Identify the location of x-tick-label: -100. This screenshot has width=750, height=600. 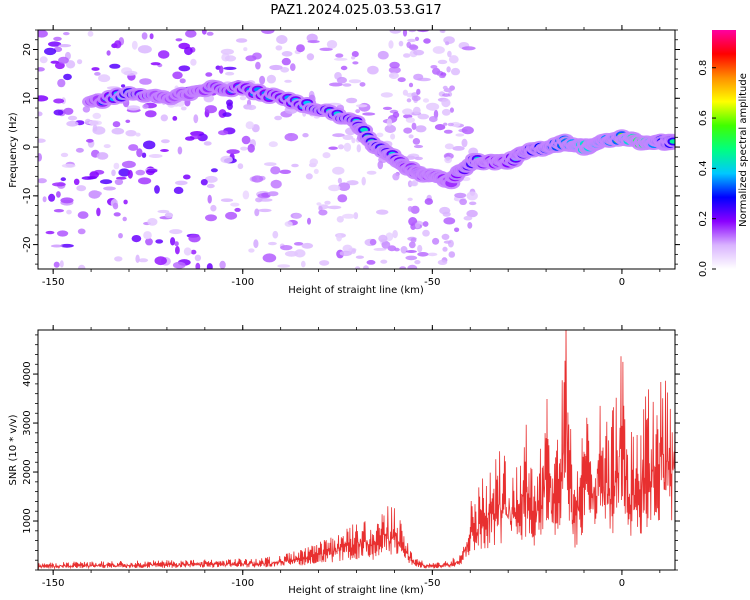
(242, 583).